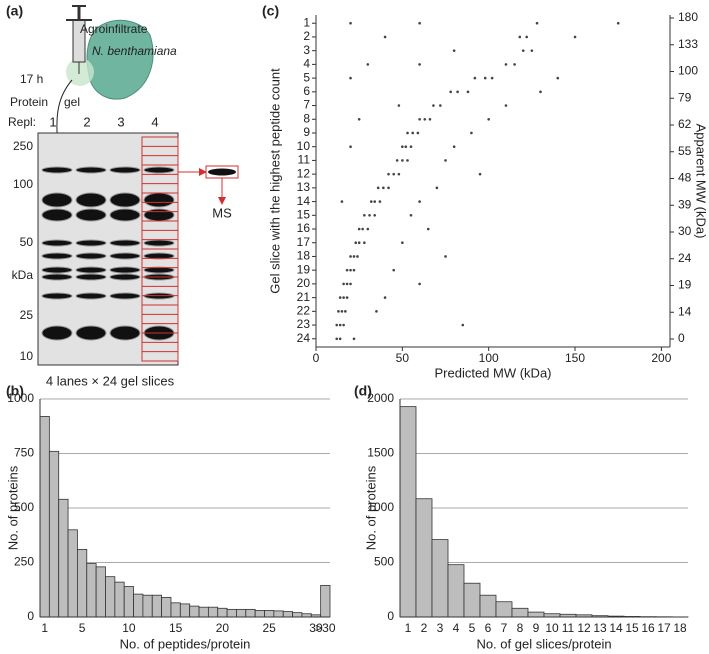 The width and height of the screenshot is (709, 654). What do you see at coordinates (304, 187) in the screenshot?
I see `y-tick-label: 13` at bounding box center [304, 187].